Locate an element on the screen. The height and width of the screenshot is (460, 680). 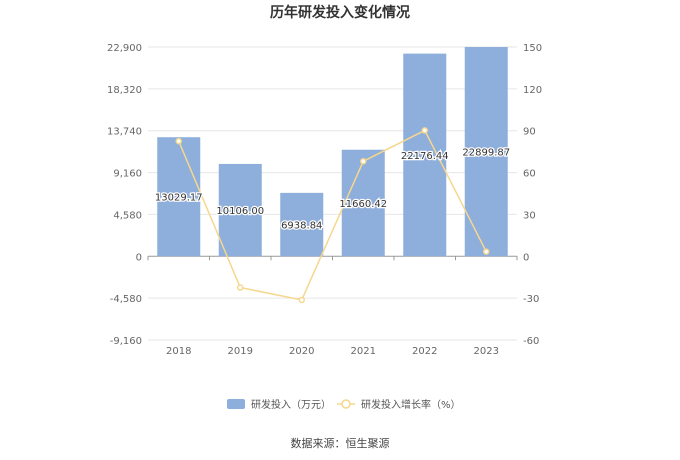
legend: 研发投入（万元） 研发投入增长率（%） is located at coordinates (344, 404).